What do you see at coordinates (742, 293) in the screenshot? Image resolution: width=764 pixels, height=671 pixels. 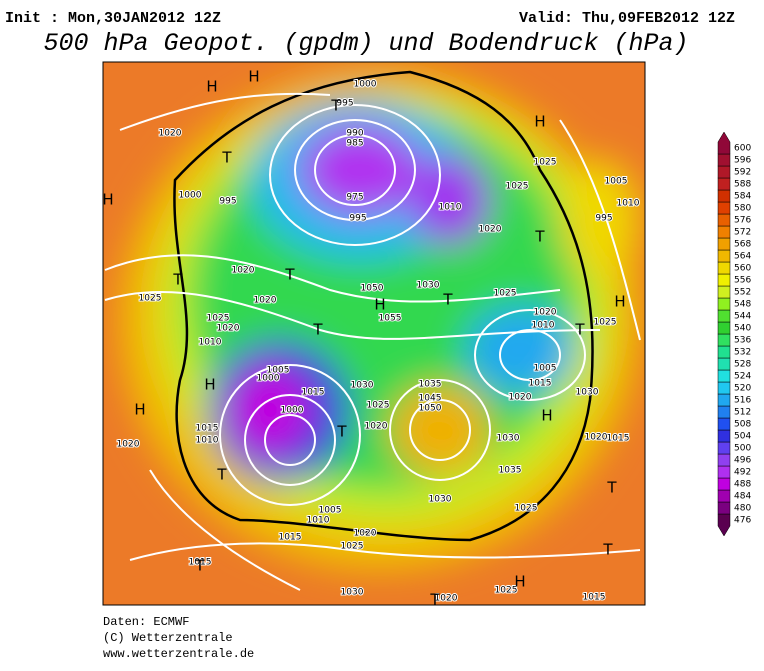 I see `colorbar-label: 552` at bounding box center [742, 293].